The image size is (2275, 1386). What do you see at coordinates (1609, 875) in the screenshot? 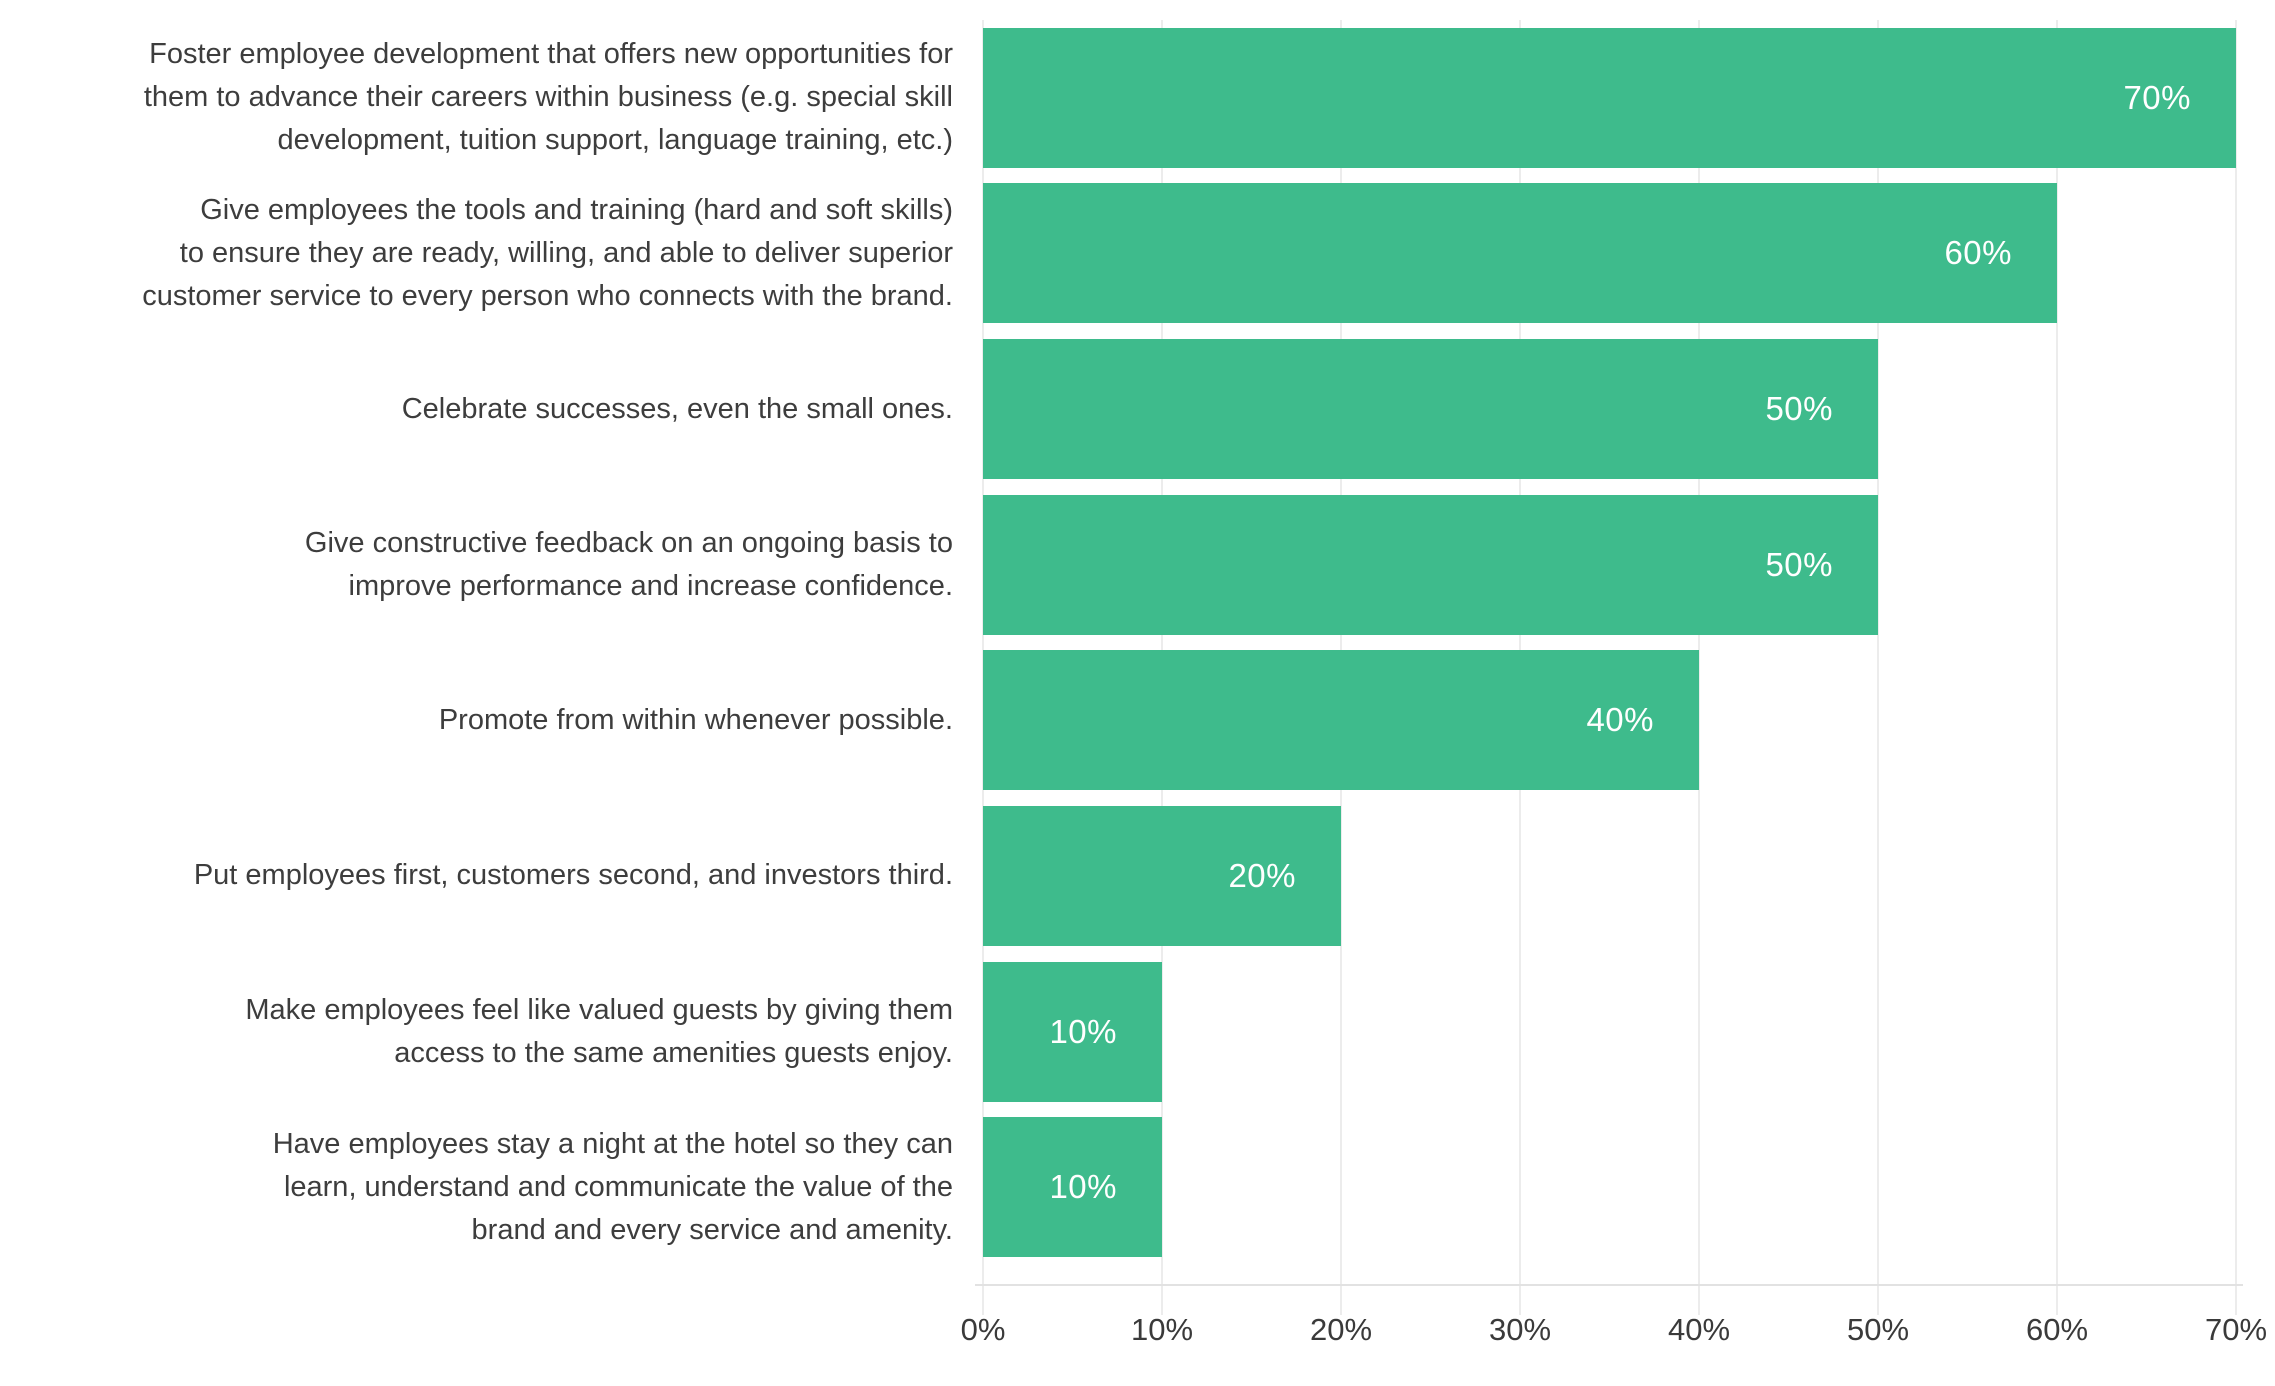
I see `bar-track: 20%` at bounding box center [1609, 875].